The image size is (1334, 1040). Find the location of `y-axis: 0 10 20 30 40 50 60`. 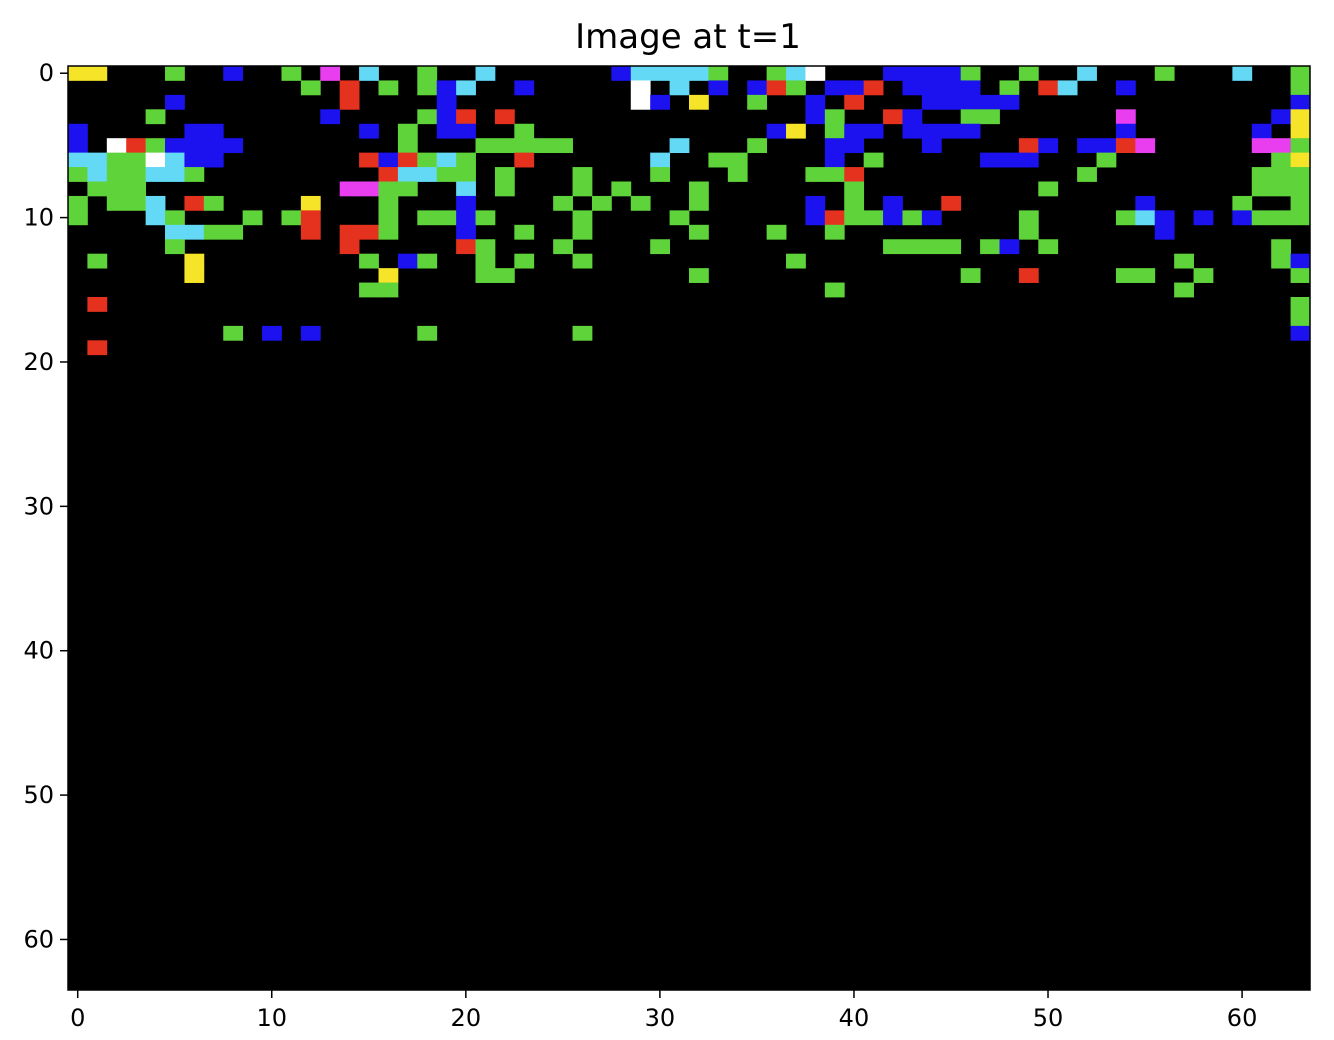

y-axis: 0 10 20 30 40 50 60 is located at coordinates (45, 506).